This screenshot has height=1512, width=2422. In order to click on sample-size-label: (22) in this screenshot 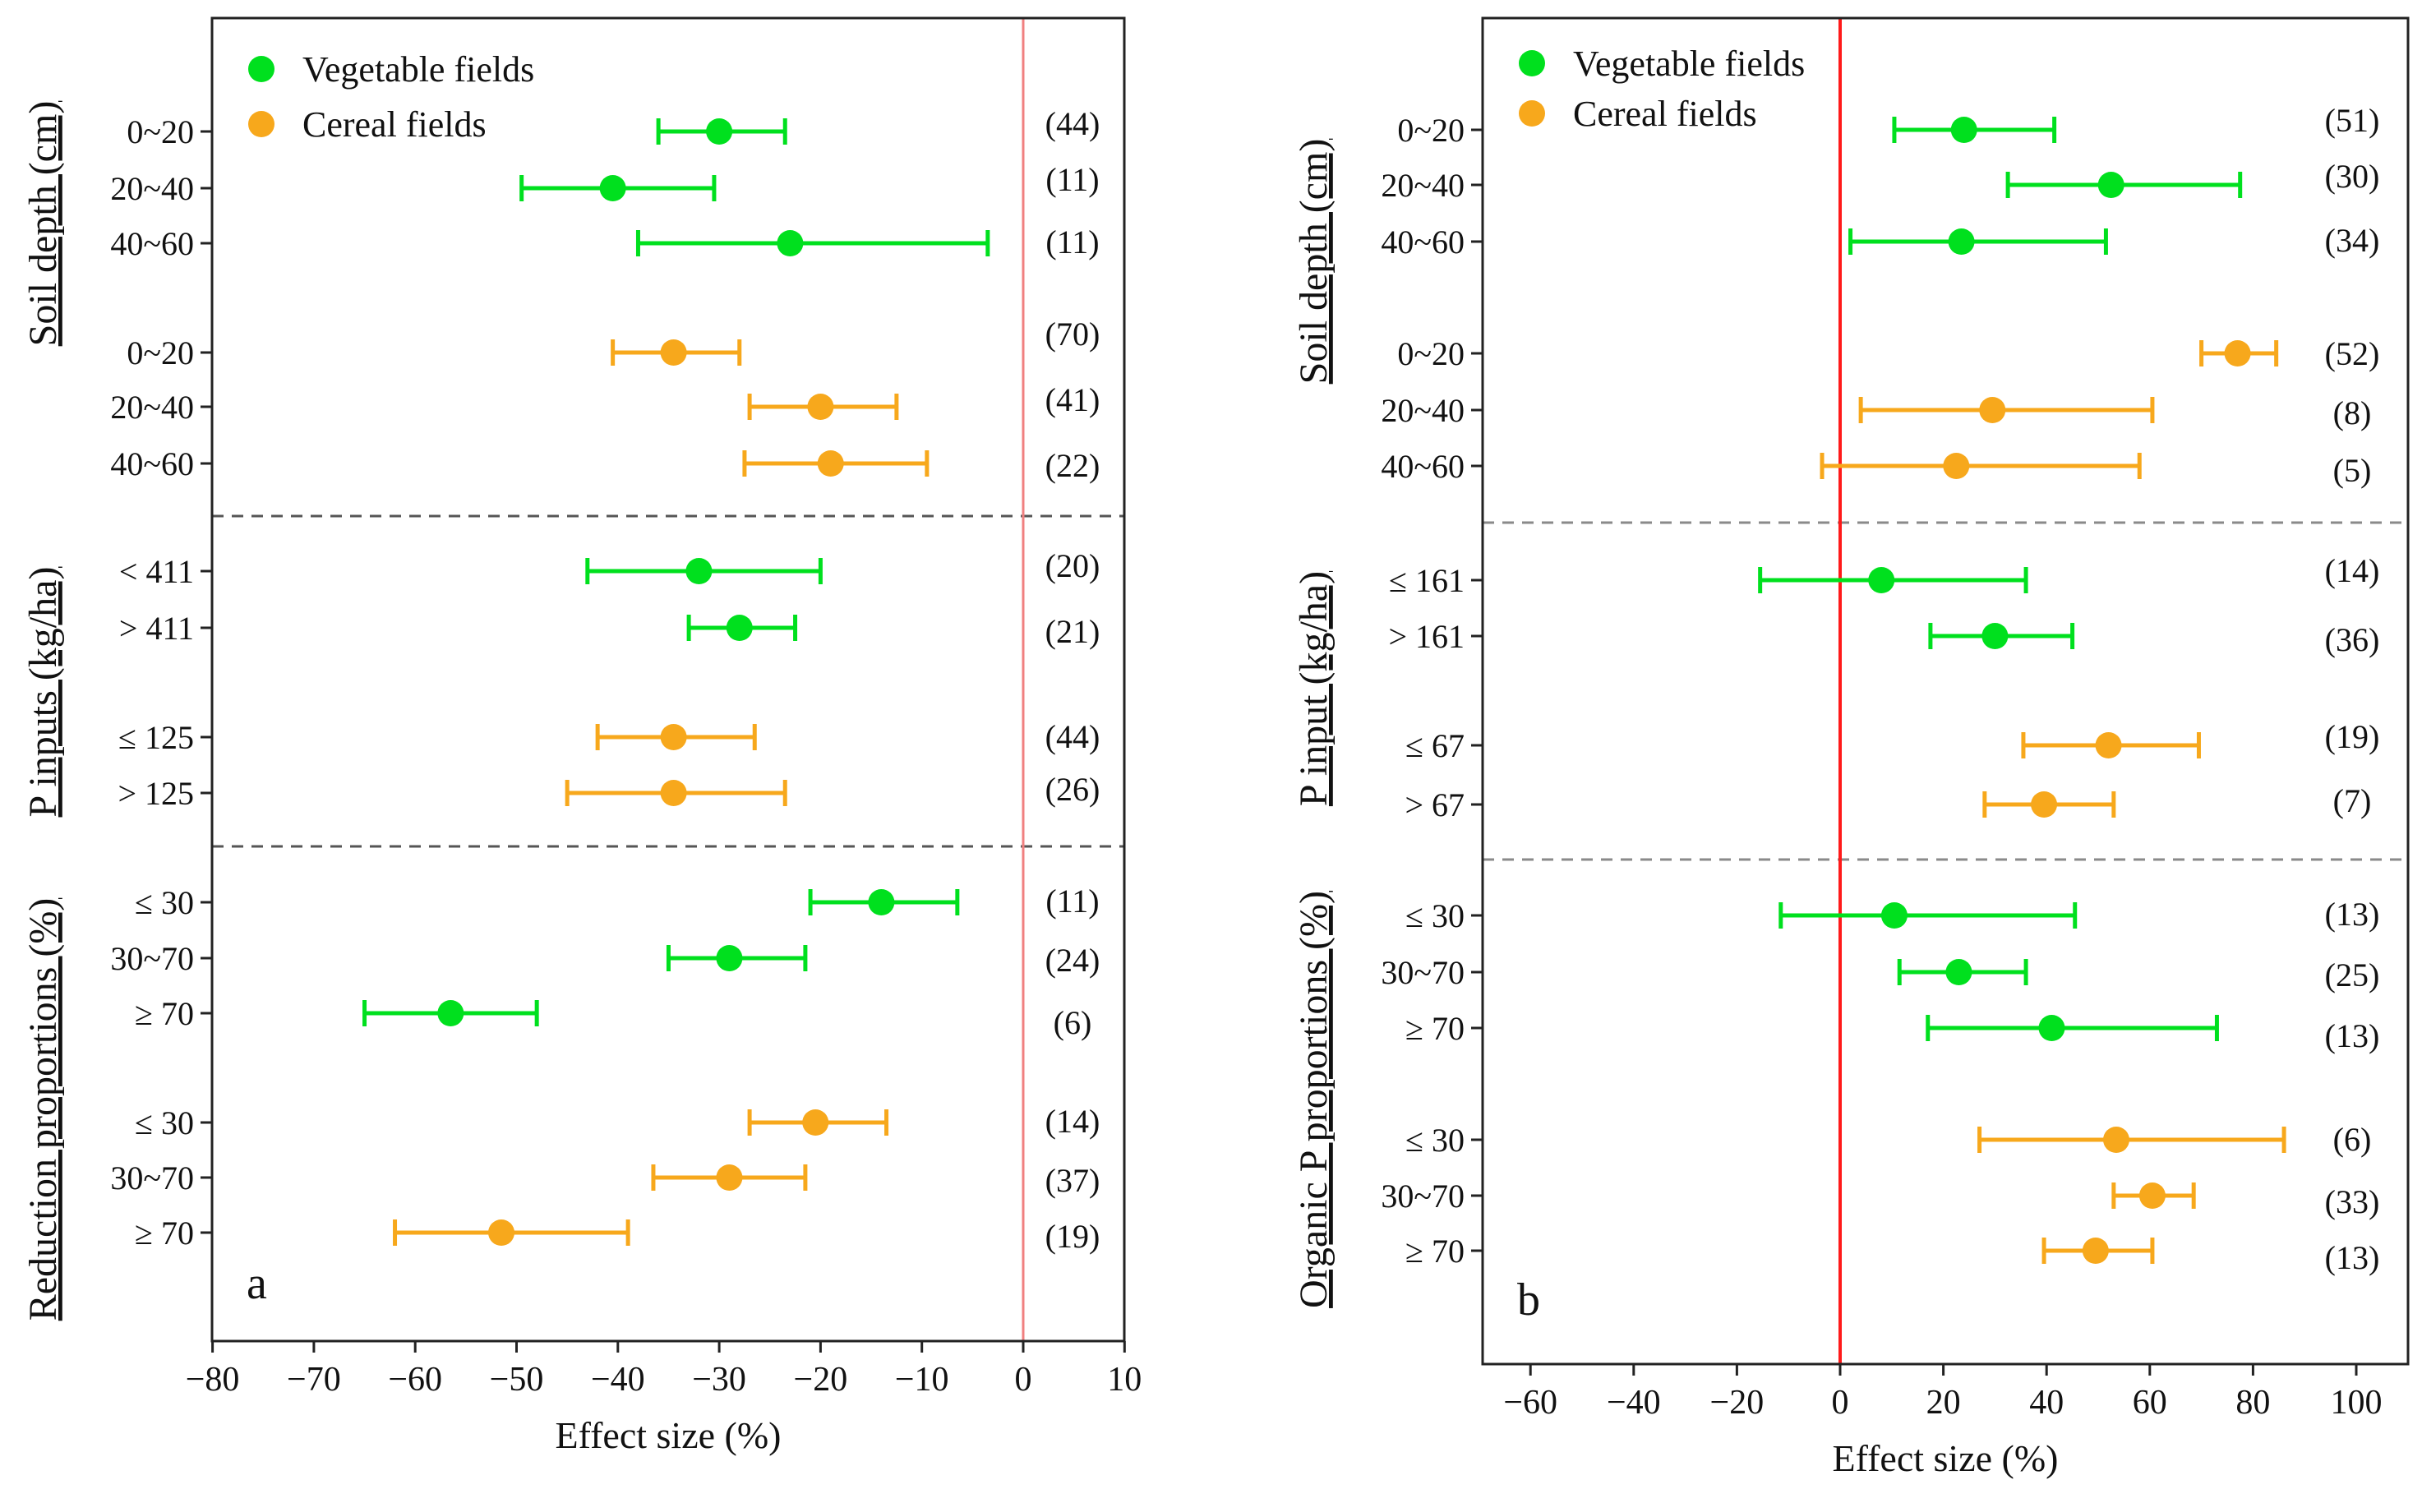, I will do `click(1072, 466)`.